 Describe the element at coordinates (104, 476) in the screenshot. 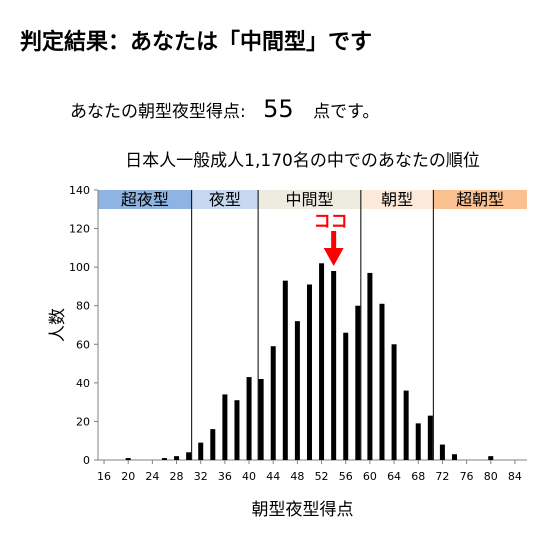

I see `x-tick-label: 16` at that location.